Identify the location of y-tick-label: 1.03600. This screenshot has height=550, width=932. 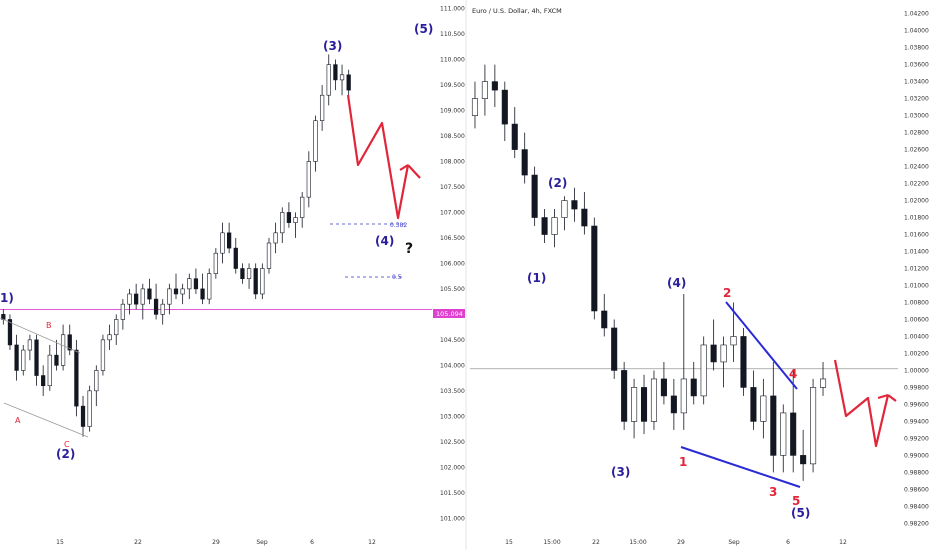
(916, 65).